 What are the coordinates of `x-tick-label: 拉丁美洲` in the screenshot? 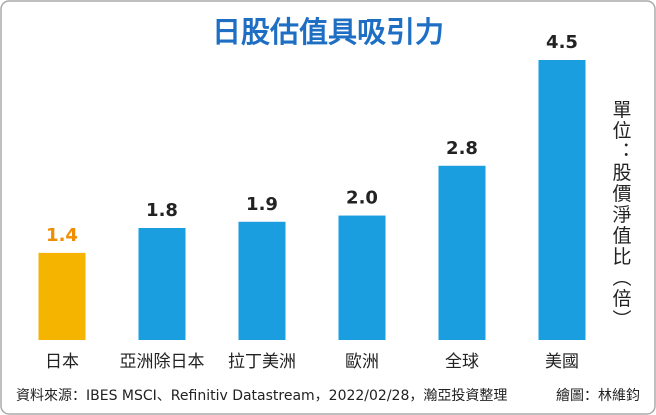 It's located at (262, 362).